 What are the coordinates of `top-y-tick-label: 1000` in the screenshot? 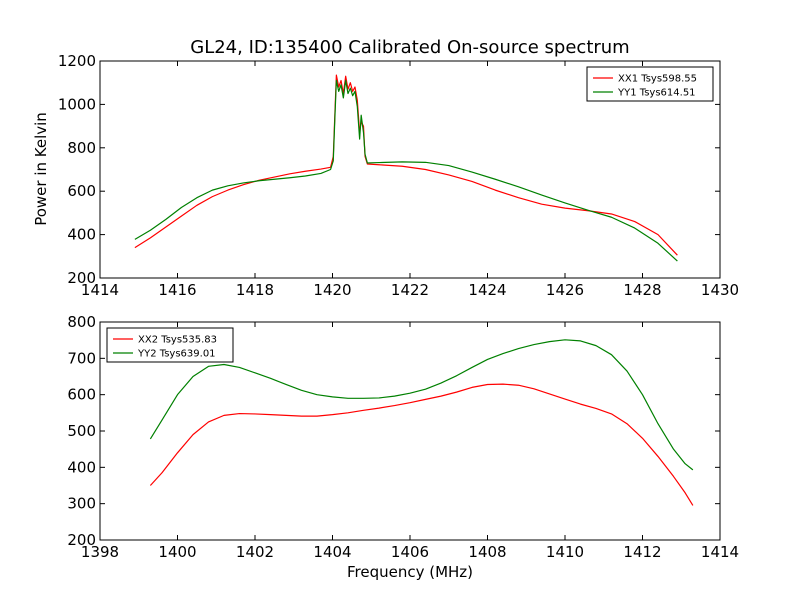 It's located at (77, 104).